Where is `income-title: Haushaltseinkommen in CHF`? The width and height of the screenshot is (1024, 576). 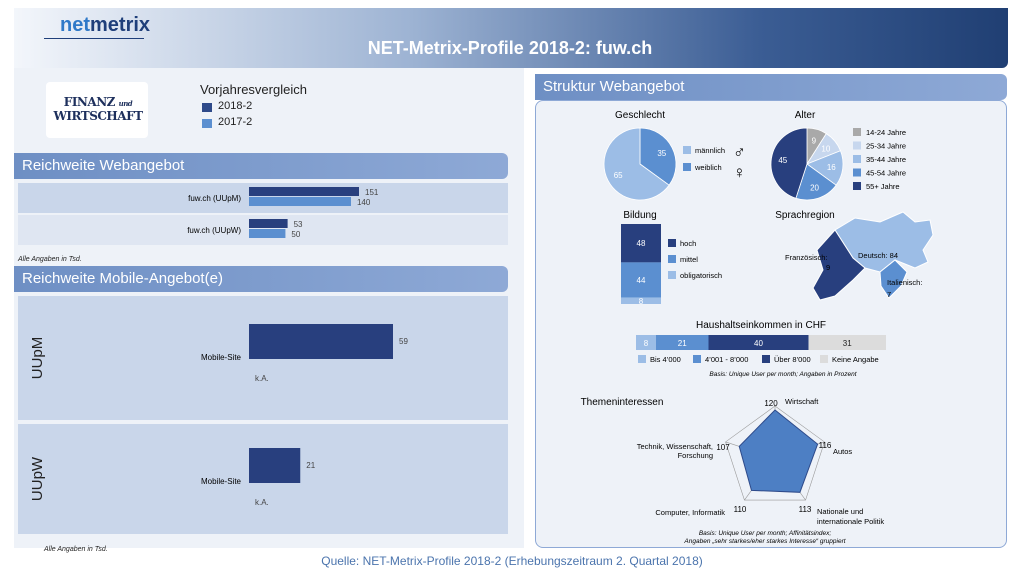 income-title: Haushaltseinkommen in CHF is located at coordinates (761, 325).